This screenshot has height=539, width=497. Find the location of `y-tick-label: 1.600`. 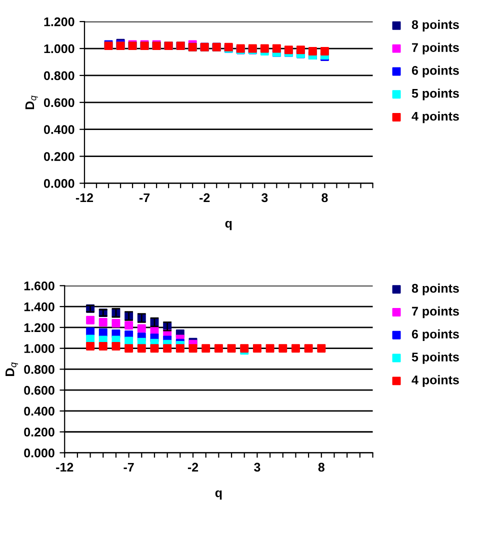

y-tick-label: 1.600 is located at coordinates (39, 285).